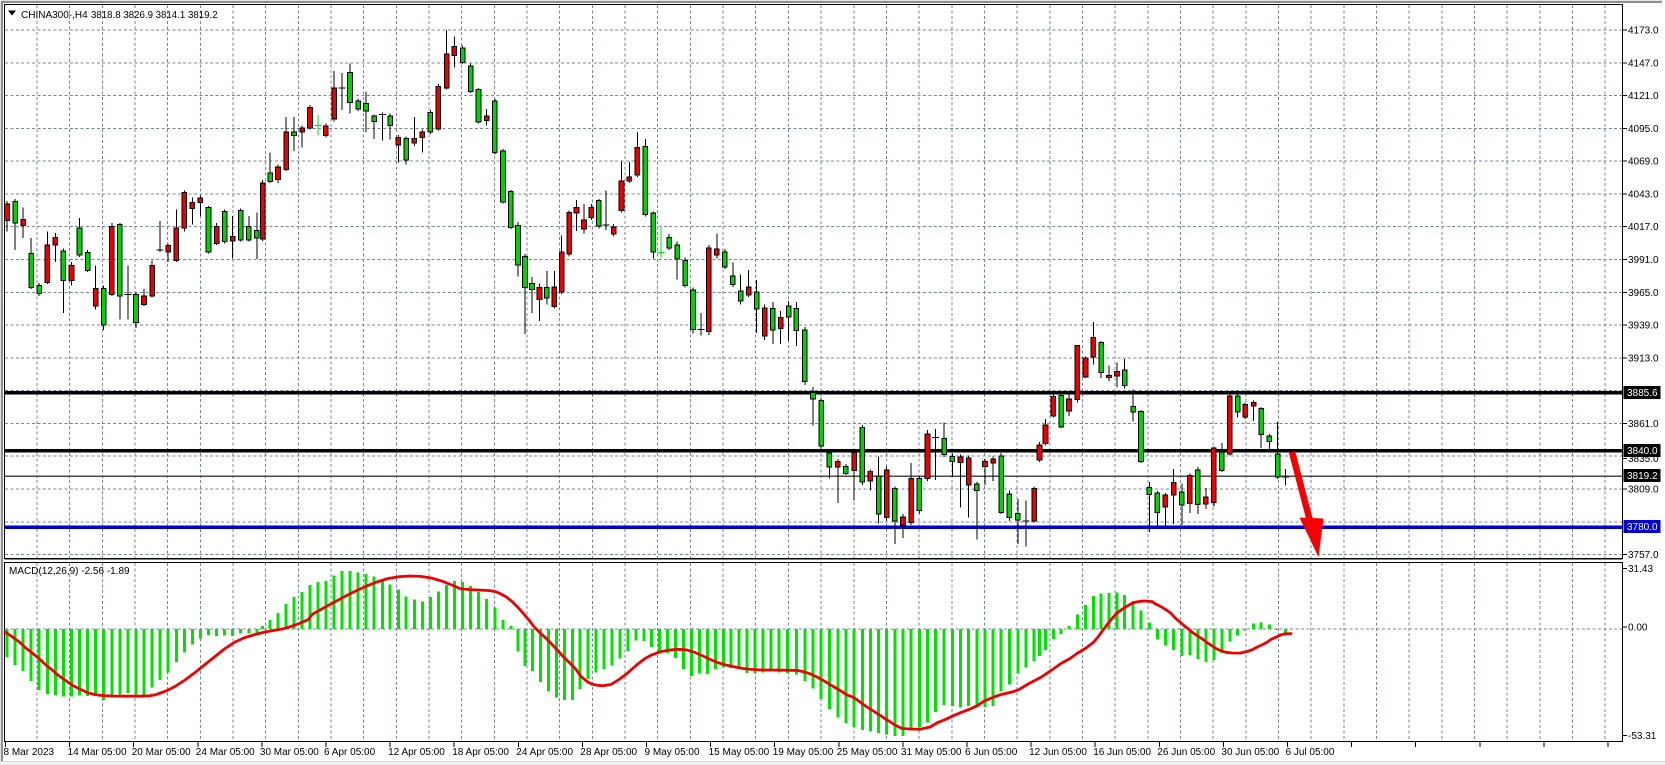  Describe the element at coordinates (29, 752) in the screenshot. I see `svg-text: 8 Mar 2023` at that location.